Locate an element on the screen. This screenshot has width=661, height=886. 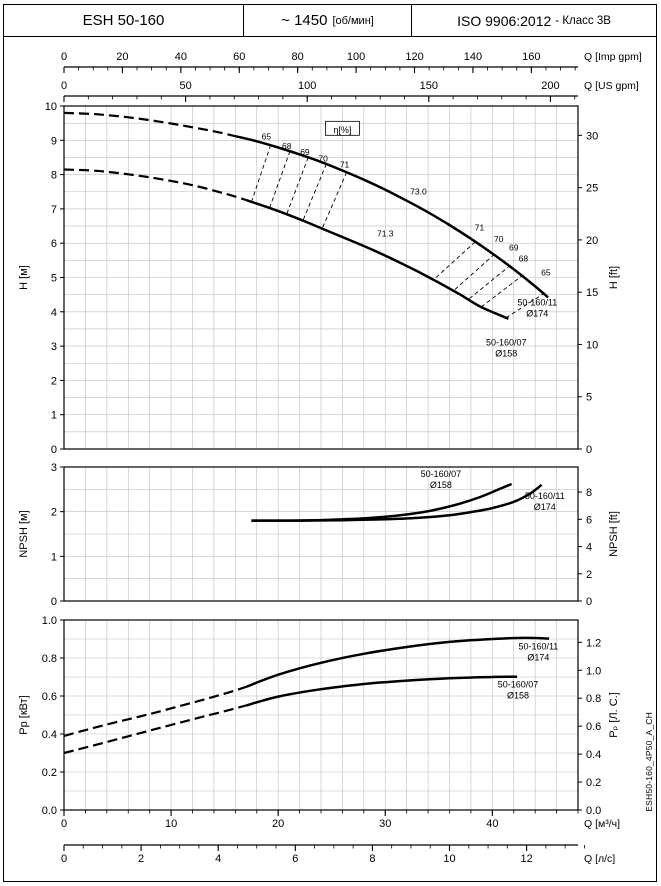
axis-unit-label: Q [Imp gpm] is located at coordinates (613, 57).